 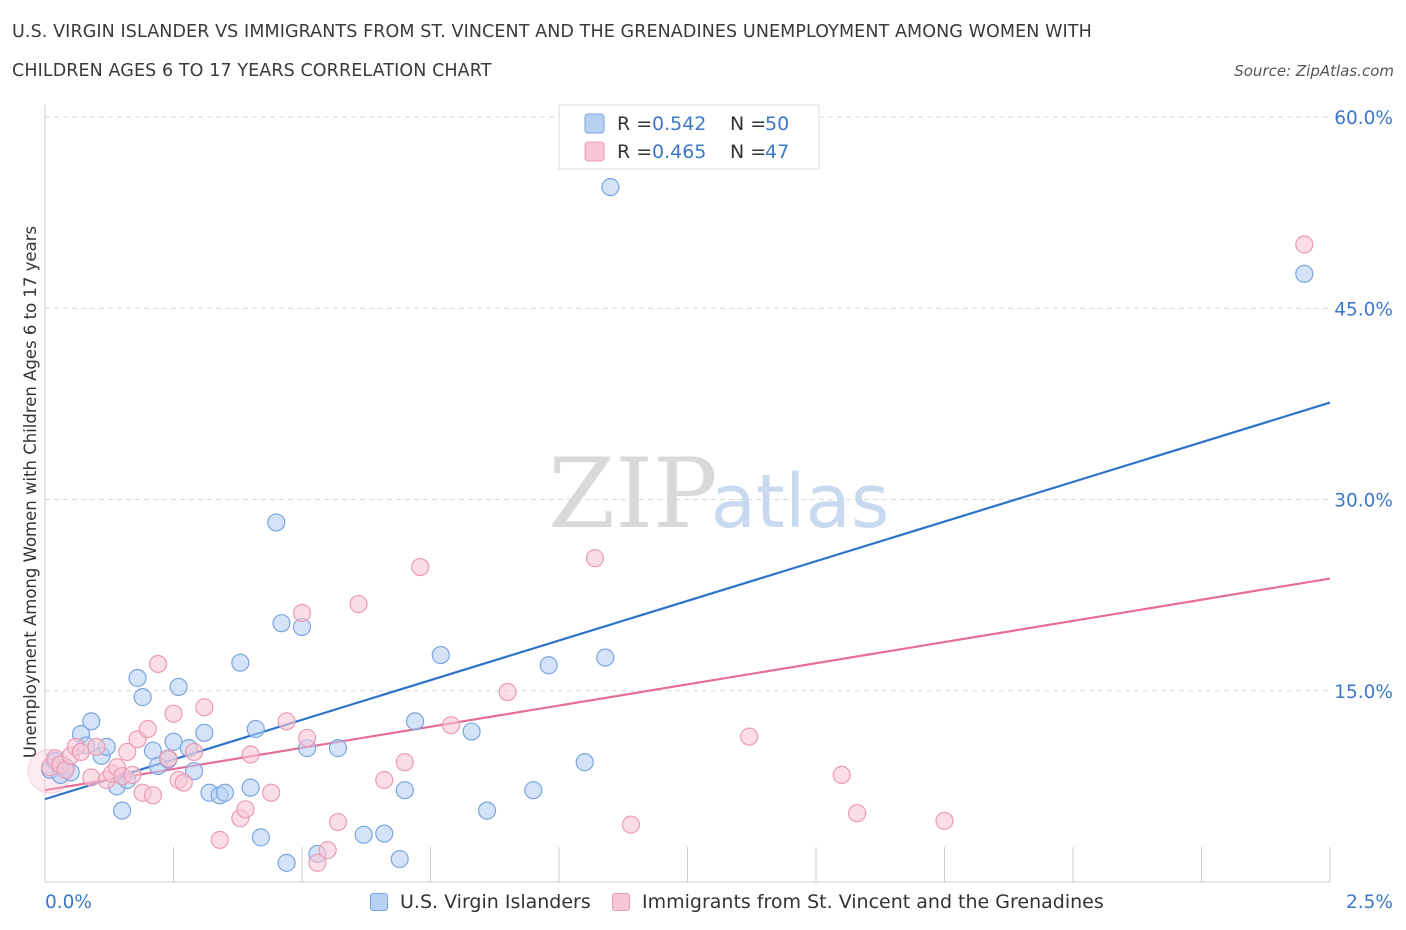 What do you see at coordinates (621, 902) in the screenshot?
I see `legend-swatch-pink-bottom` at bounding box center [621, 902].